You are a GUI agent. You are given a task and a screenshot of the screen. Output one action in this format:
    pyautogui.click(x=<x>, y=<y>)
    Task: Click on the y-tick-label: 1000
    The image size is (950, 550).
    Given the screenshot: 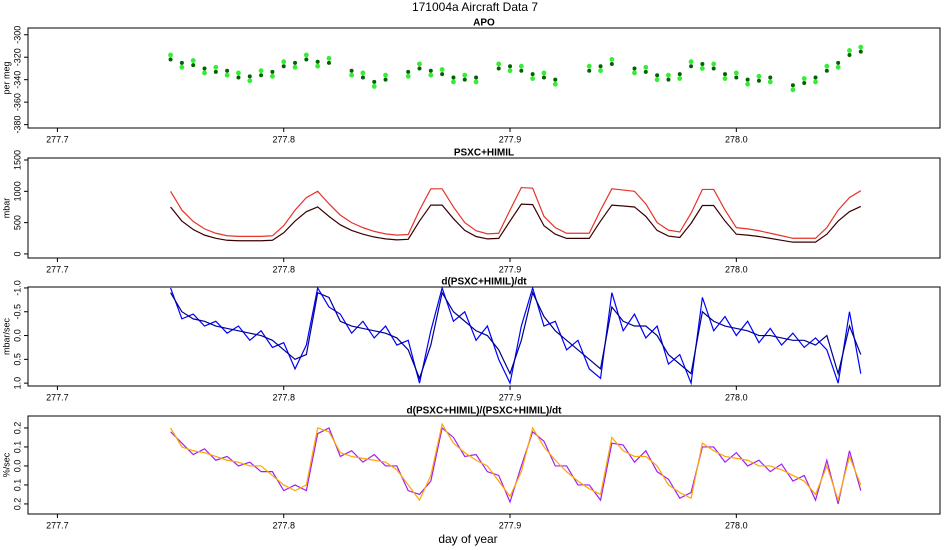 What is the action you would take?
    pyautogui.click(x=17, y=191)
    